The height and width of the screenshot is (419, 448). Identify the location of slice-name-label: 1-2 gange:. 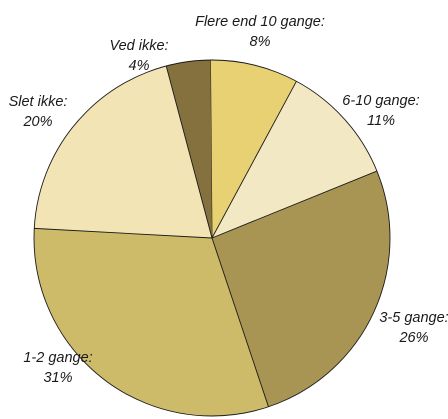
(57, 358).